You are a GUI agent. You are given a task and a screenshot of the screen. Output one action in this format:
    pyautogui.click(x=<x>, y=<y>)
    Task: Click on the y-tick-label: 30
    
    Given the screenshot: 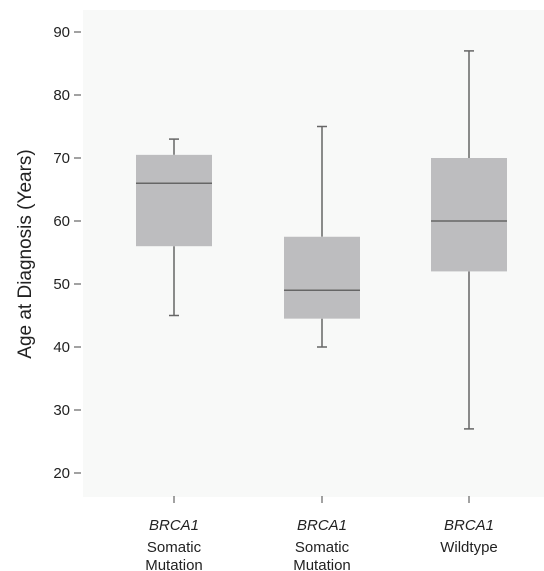 What is the action you would take?
    pyautogui.click(x=61, y=410)
    